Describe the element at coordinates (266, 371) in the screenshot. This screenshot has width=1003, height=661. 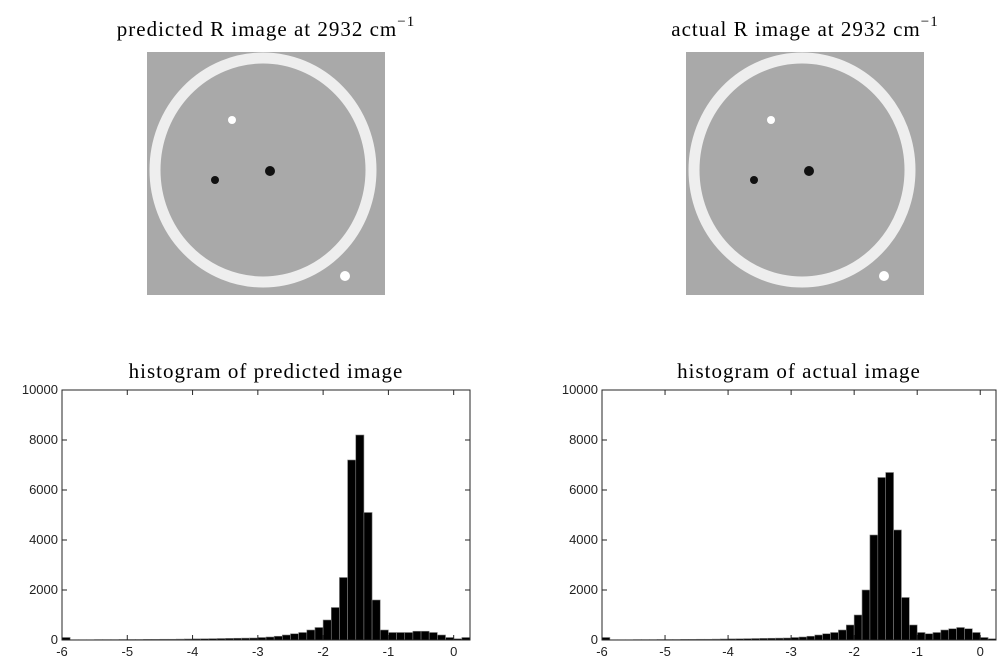
I see `chart-title: histogram of predicted image` at that location.